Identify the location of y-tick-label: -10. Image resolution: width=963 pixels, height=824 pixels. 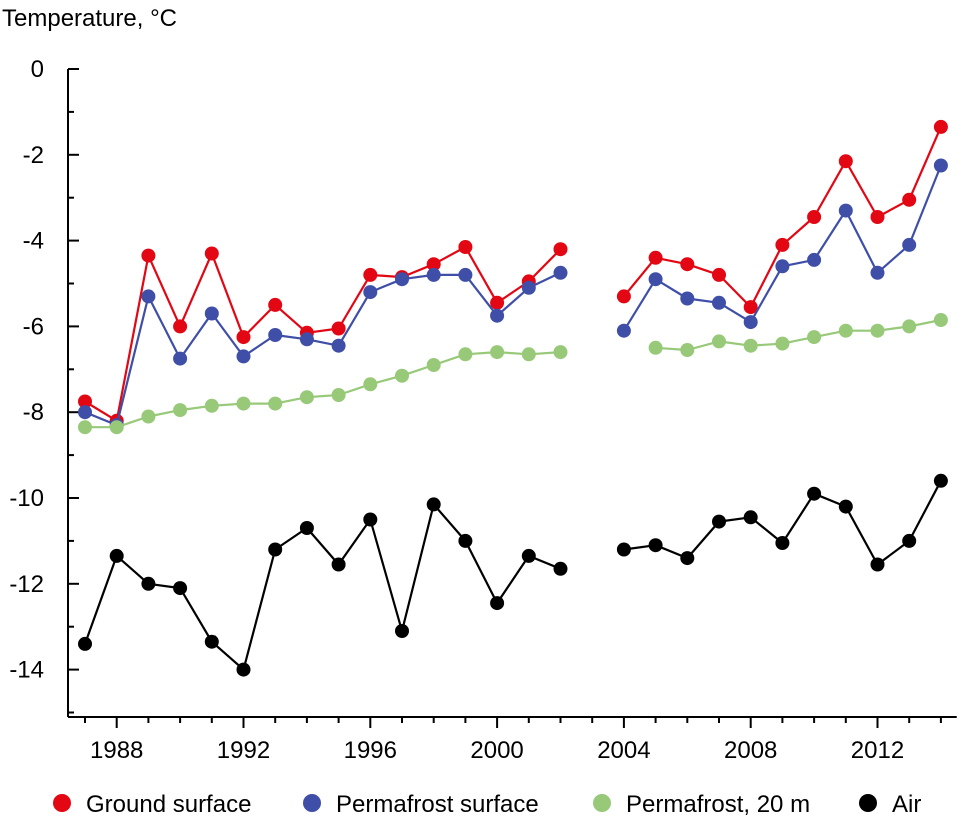
(26, 498).